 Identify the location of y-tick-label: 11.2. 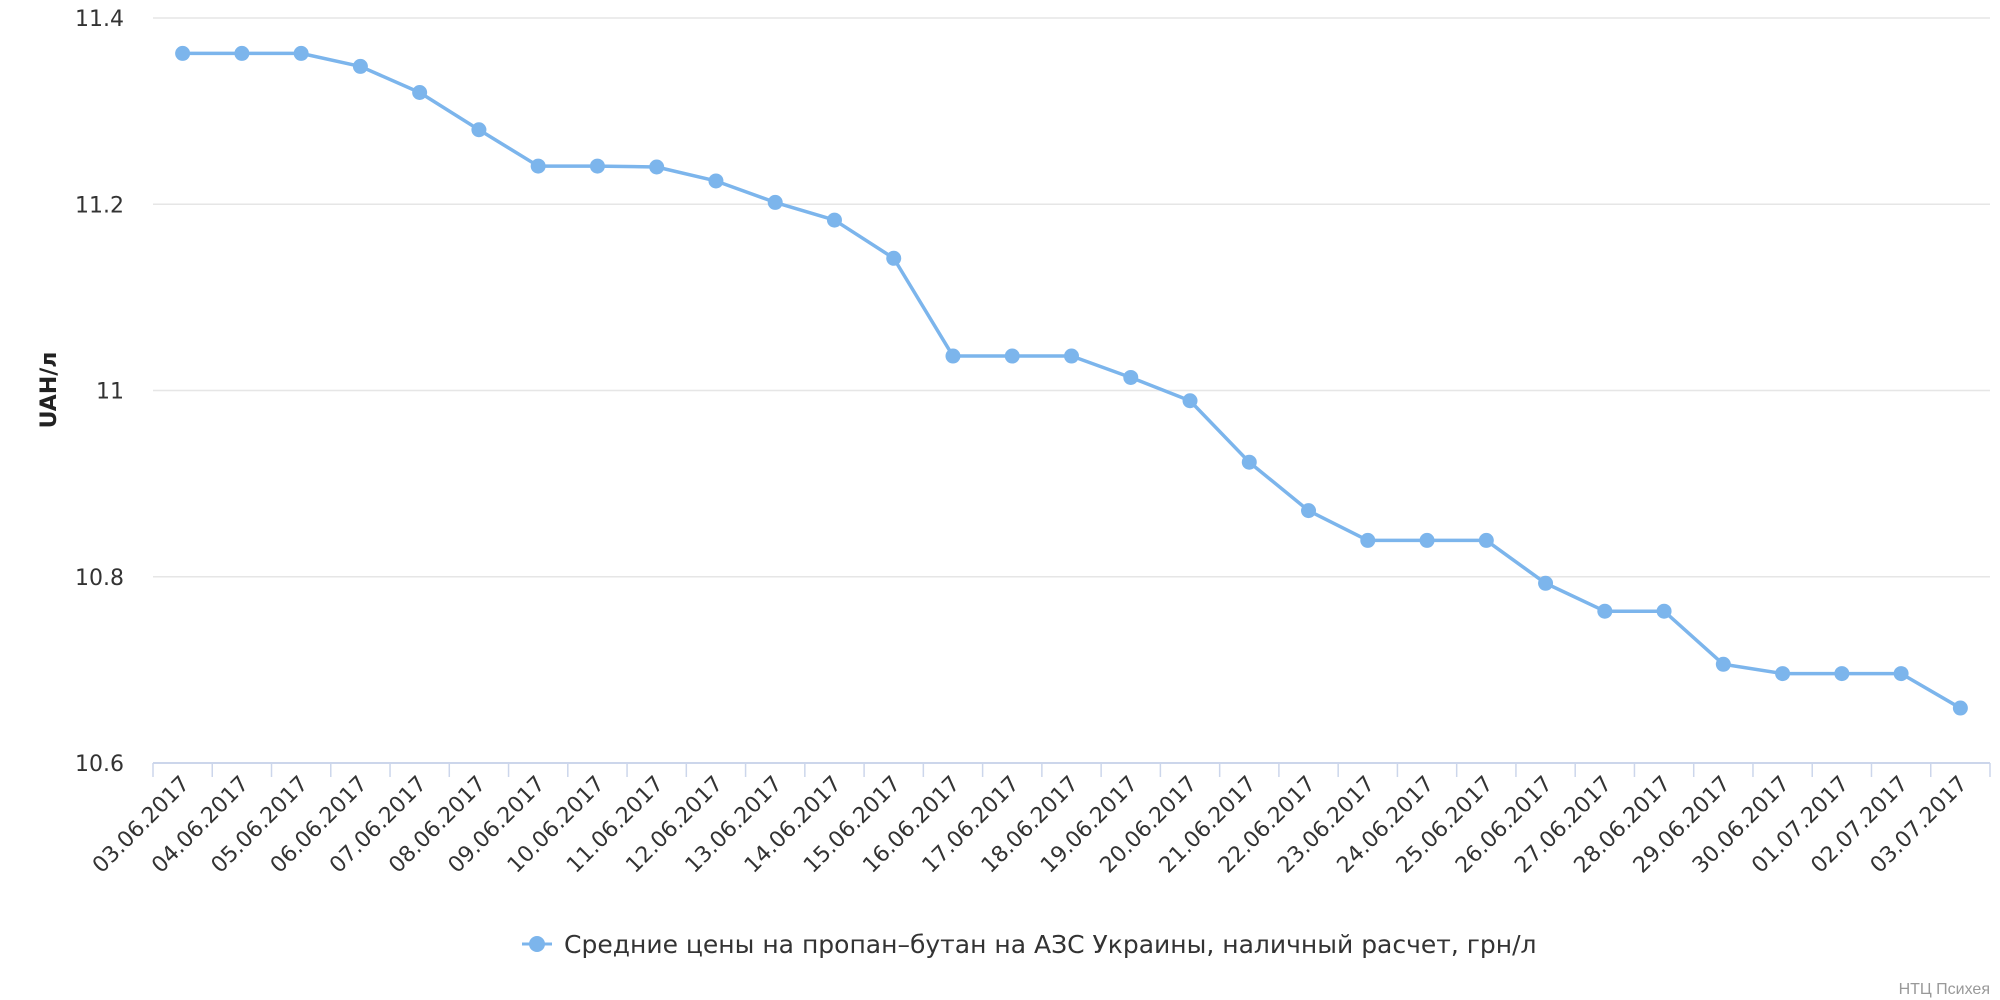
(99, 205).